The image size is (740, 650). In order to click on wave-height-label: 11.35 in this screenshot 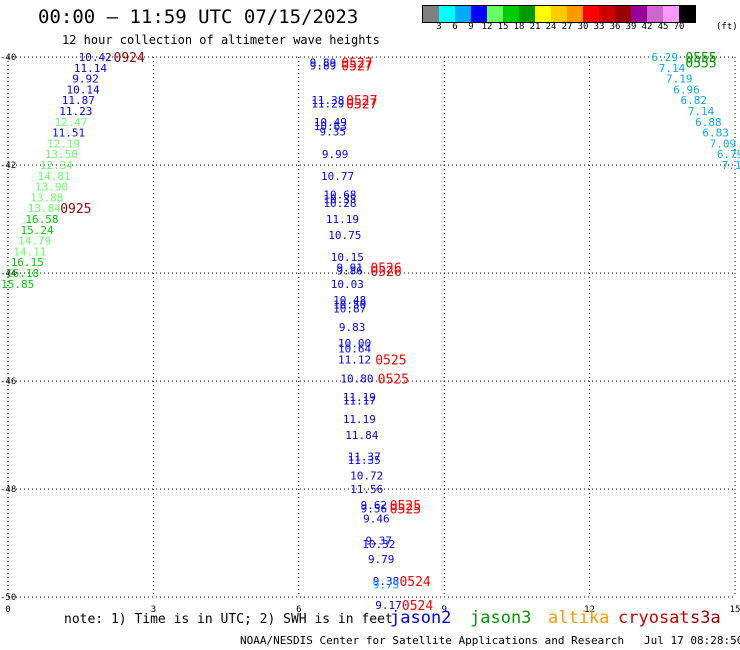, I will do `click(364, 460)`.